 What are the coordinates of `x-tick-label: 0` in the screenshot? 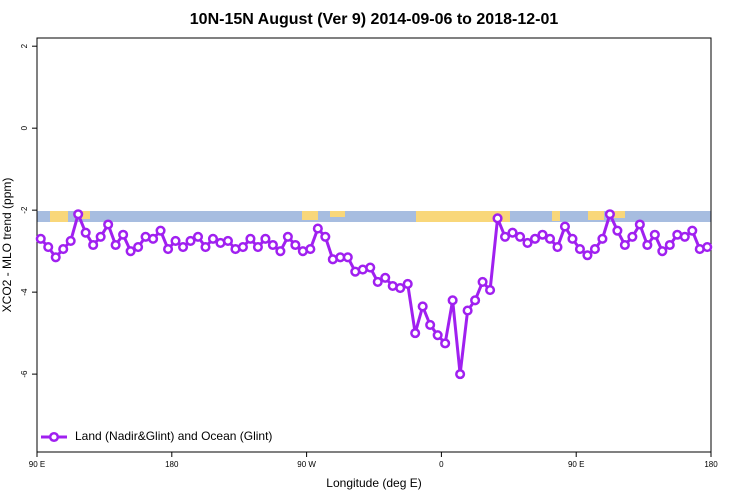 It's located at (441, 464).